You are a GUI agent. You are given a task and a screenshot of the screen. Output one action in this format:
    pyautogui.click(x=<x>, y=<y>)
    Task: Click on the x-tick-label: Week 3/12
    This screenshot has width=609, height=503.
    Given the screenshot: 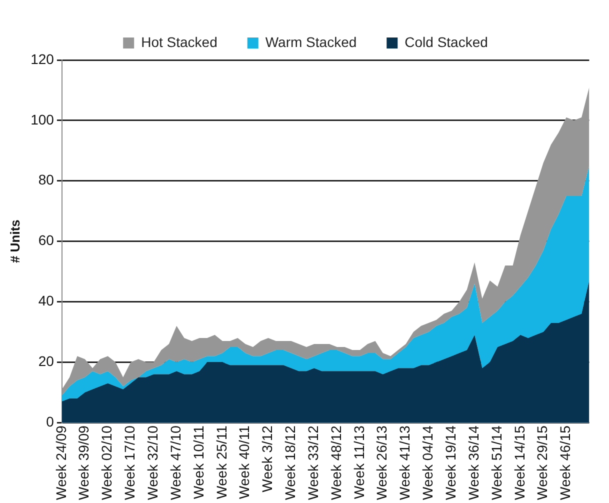 What is the action you would take?
    pyautogui.click(x=267, y=458)
    